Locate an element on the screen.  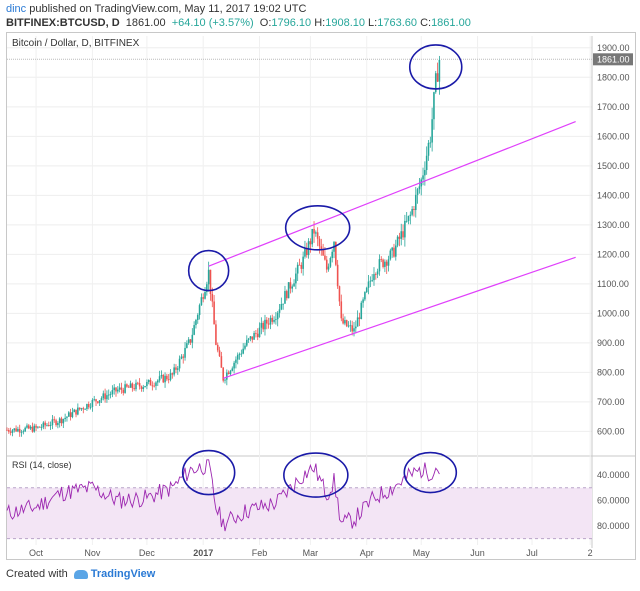
x-tick-label: Oct is located at coordinates (36, 553).